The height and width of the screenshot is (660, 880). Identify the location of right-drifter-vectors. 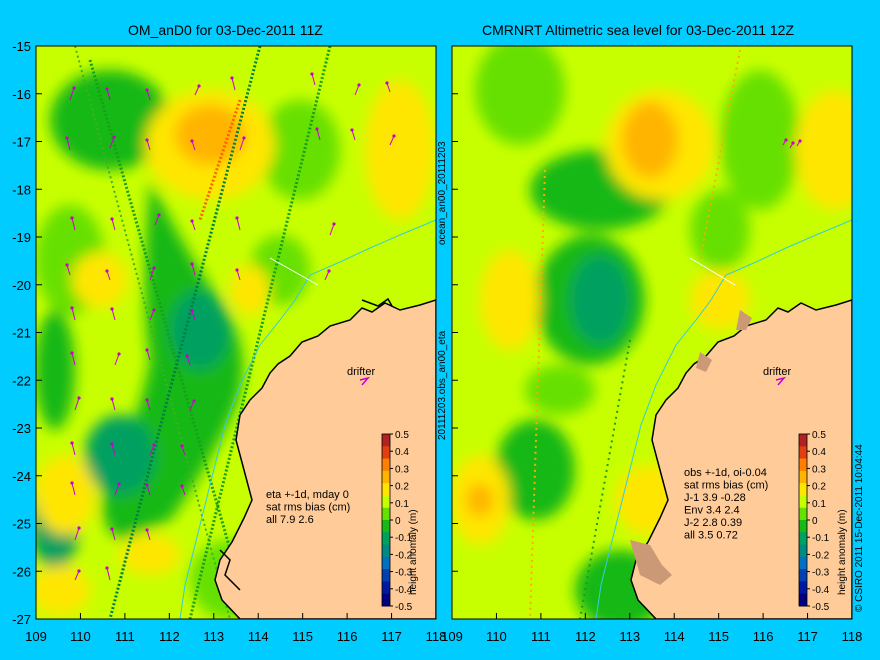
(792, 143).